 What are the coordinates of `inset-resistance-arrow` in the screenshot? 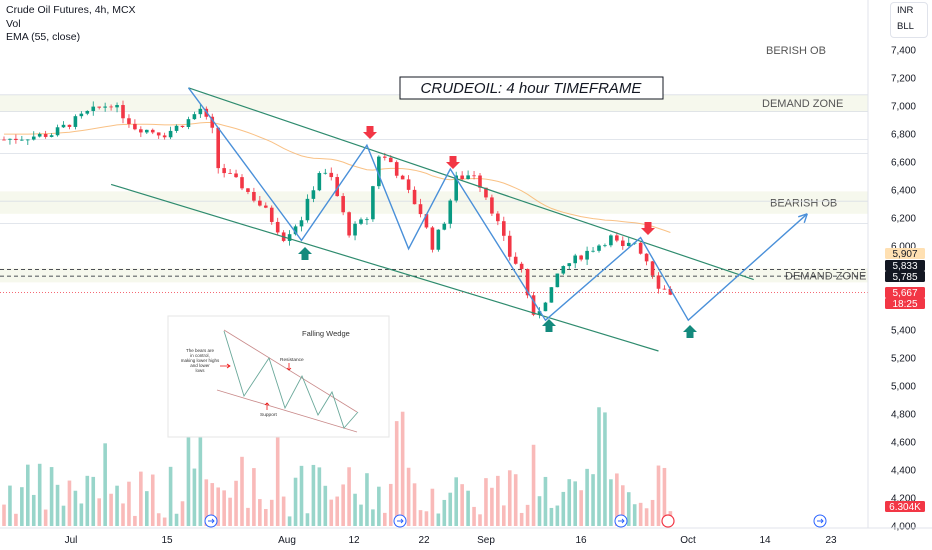 It's located at (289, 367).